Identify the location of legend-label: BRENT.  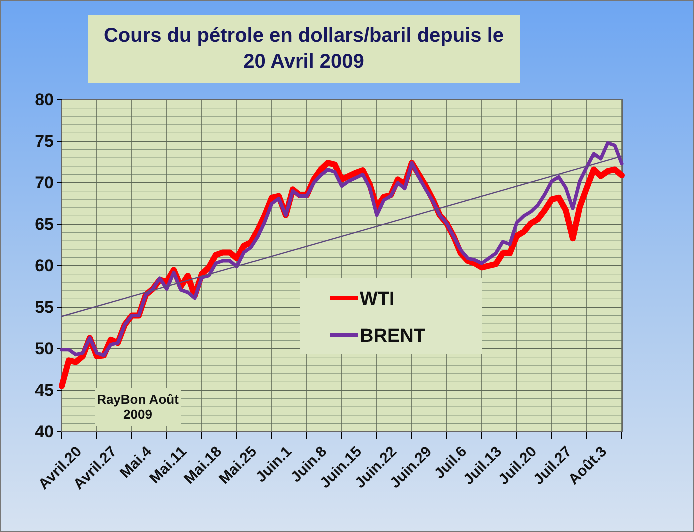
(393, 336).